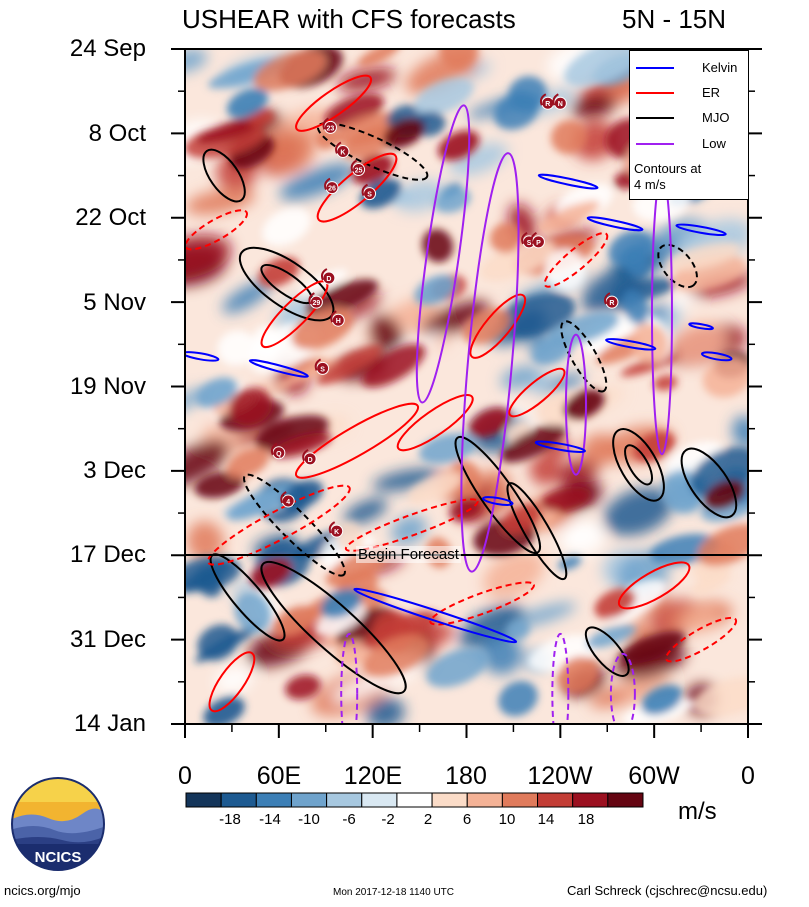 This screenshot has height=907, width=809. I want to click on y-tick-label: 8 Oct, so click(117, 133).